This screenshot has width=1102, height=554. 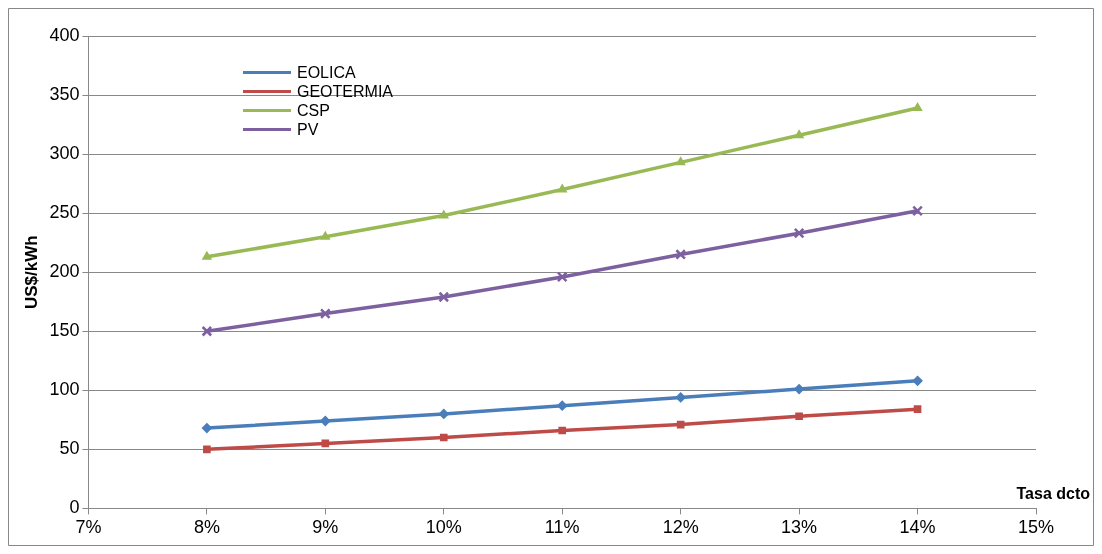 I want to click on x-tick-label: 10%, so click(x=443, y=527).